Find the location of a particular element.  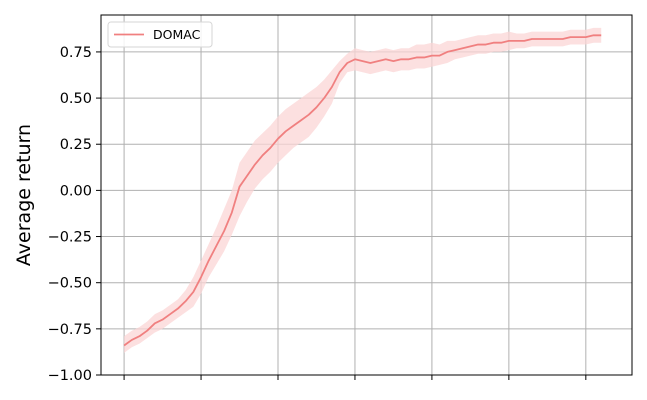

y-tick-label: 0.50 is located at coordinates (76, 99).